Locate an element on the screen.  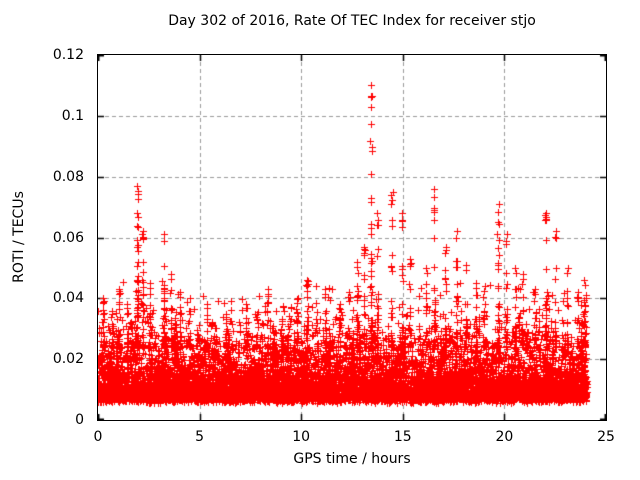
y-axis-label: ROTI / TECUs is located at coordinates (19, 237).